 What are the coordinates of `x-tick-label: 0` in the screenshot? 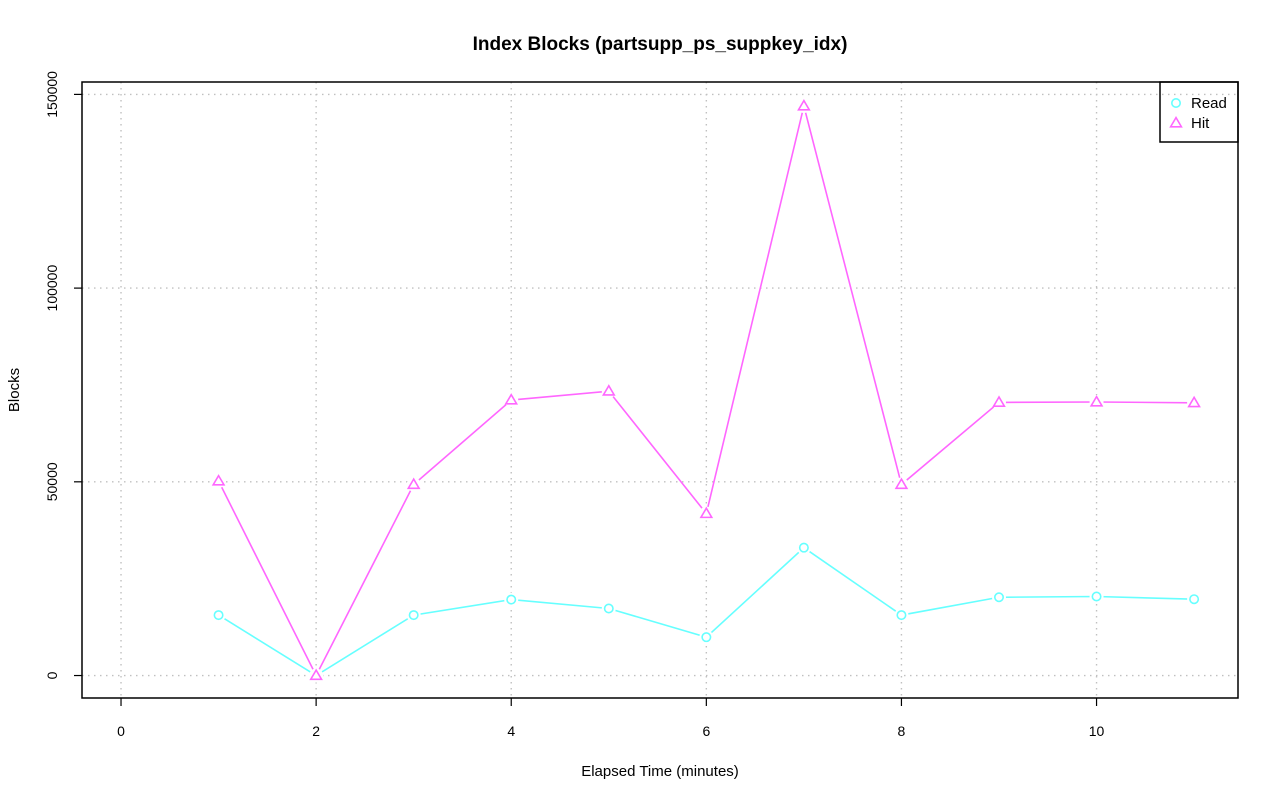 It's located at (121, 731).